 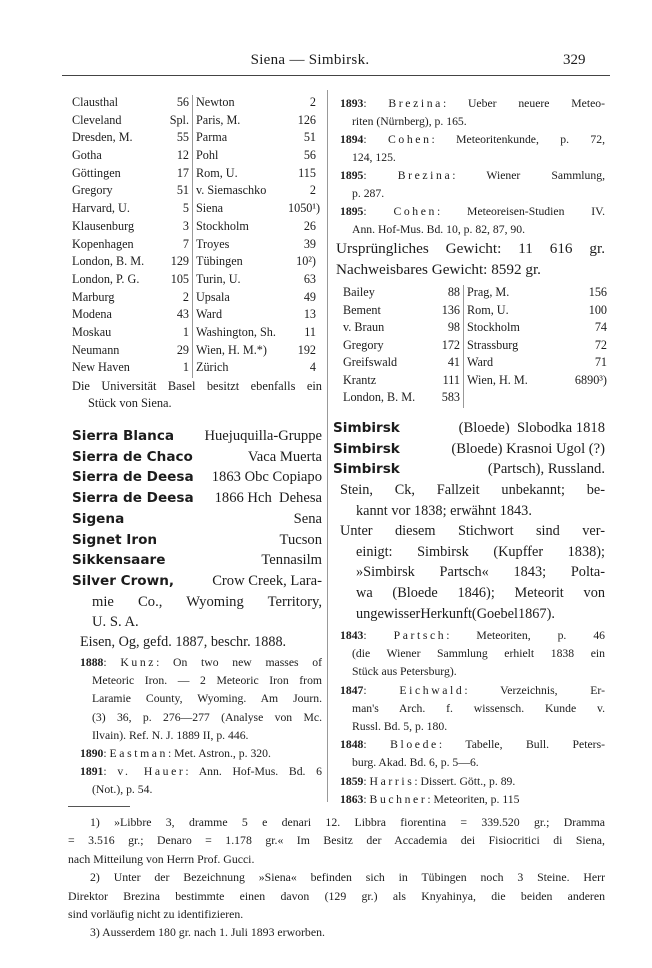 I want to click on ref-author: Eichwald, so click(x=432, y=690).